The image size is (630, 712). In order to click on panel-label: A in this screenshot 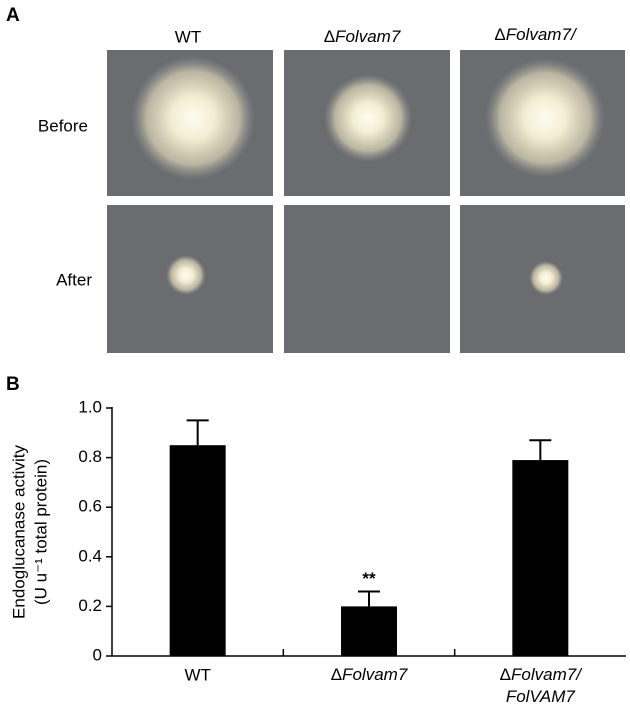, I will do `click(13, 15)`.